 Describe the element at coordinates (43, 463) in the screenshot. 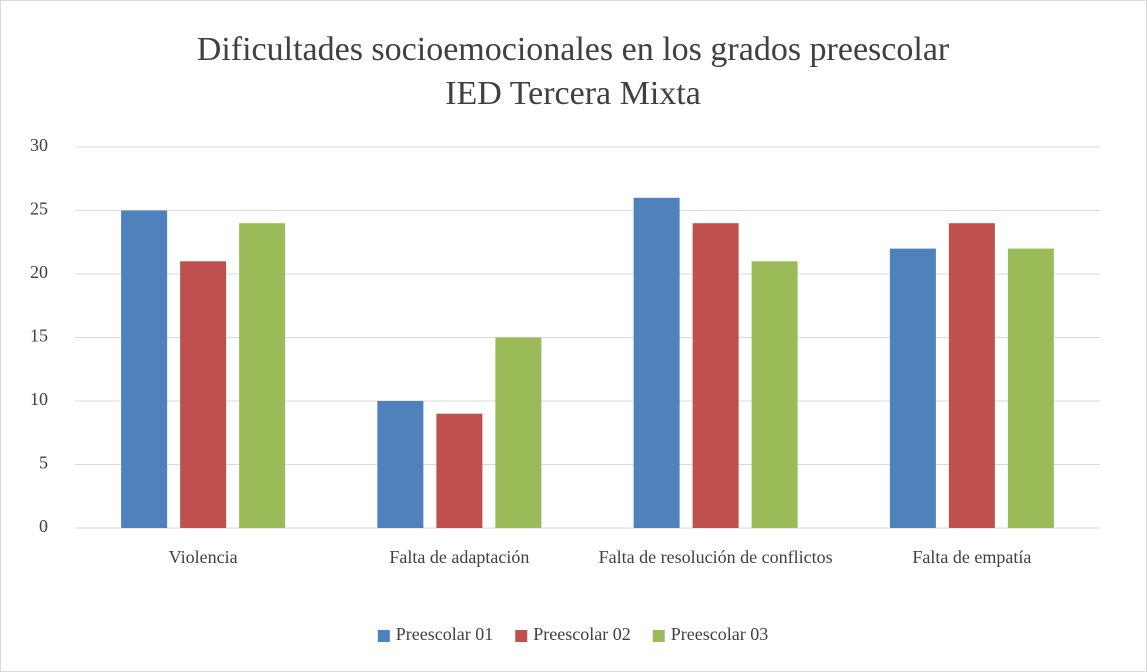

I see `y-tick-label: 5` at that location.